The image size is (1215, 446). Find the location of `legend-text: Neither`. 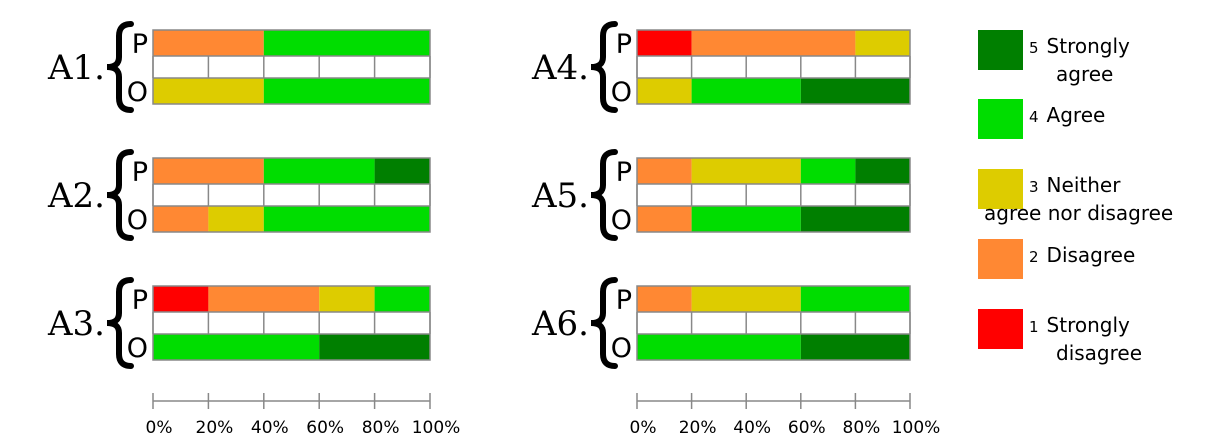

legend-text: Neither is located at coordinates (1084, 185).